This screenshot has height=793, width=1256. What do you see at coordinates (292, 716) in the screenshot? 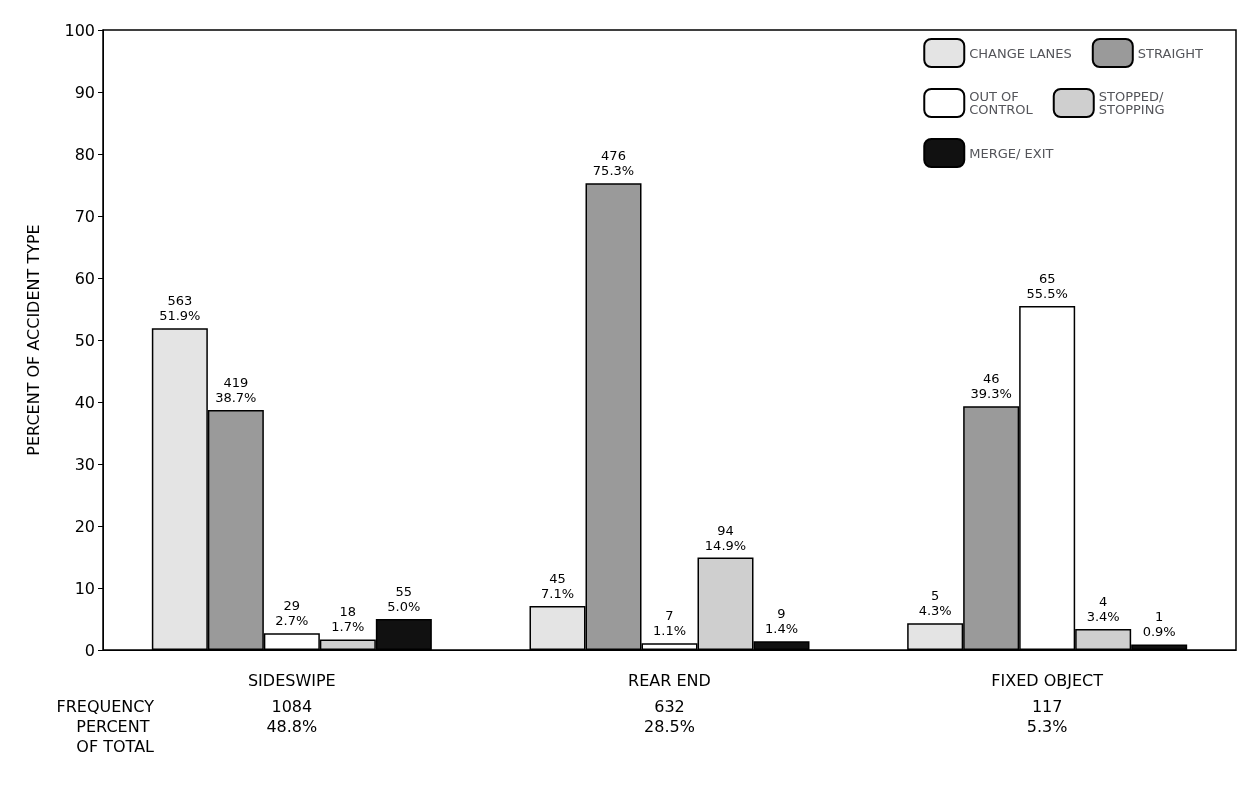
I see `text: 1084 48.8%` at bounding box center [292, 716].